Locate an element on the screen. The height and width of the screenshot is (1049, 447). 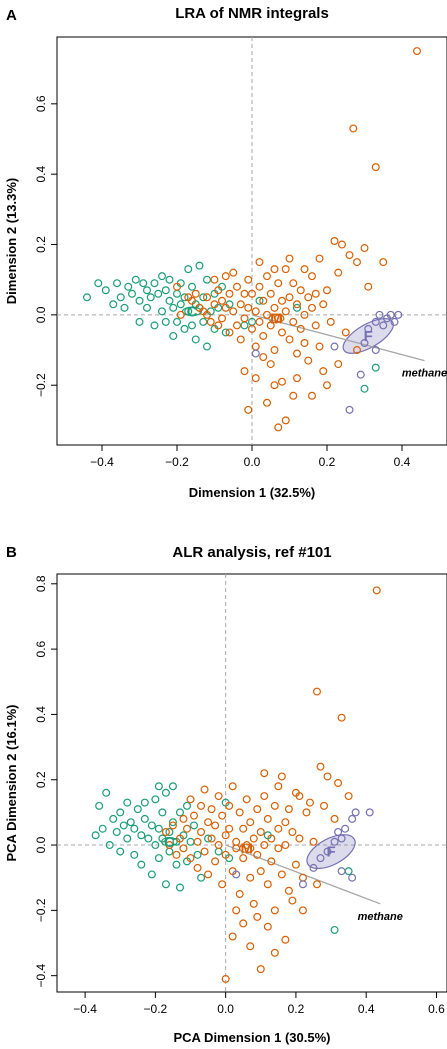
x-tick-label: 0.4 is located at coordinates (402, 462).